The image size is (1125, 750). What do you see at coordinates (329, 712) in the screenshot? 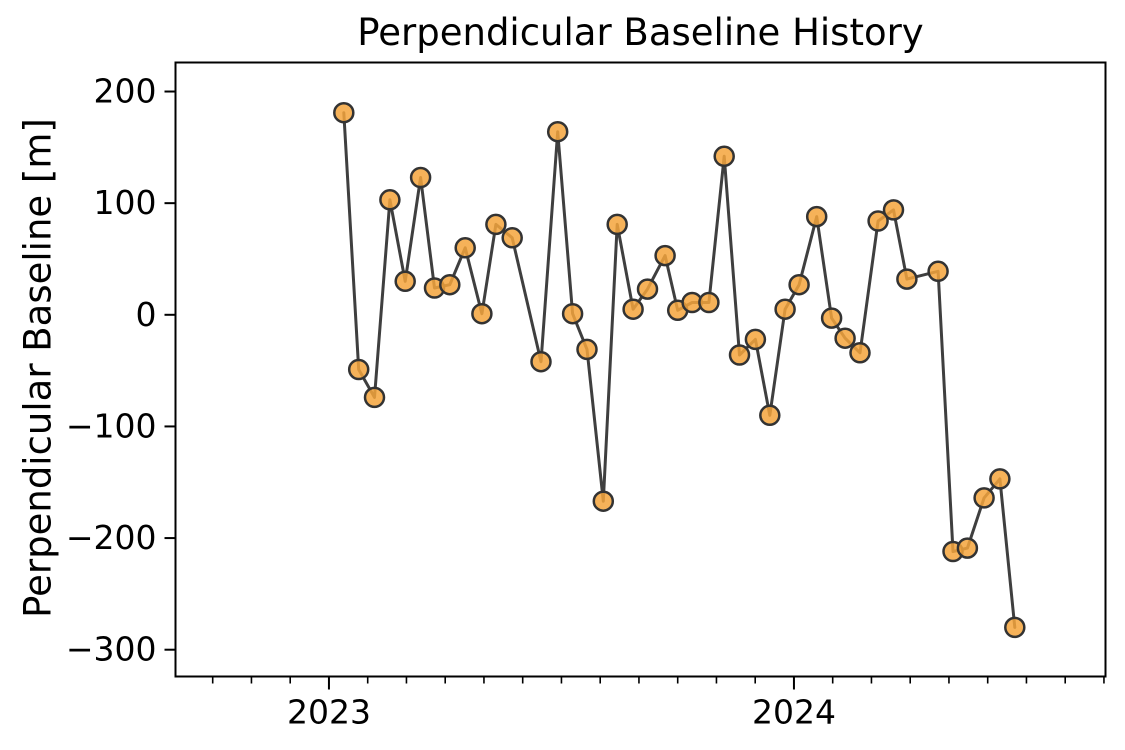
I see `x-tick-label: 2023` at bounding box center [329, 712].